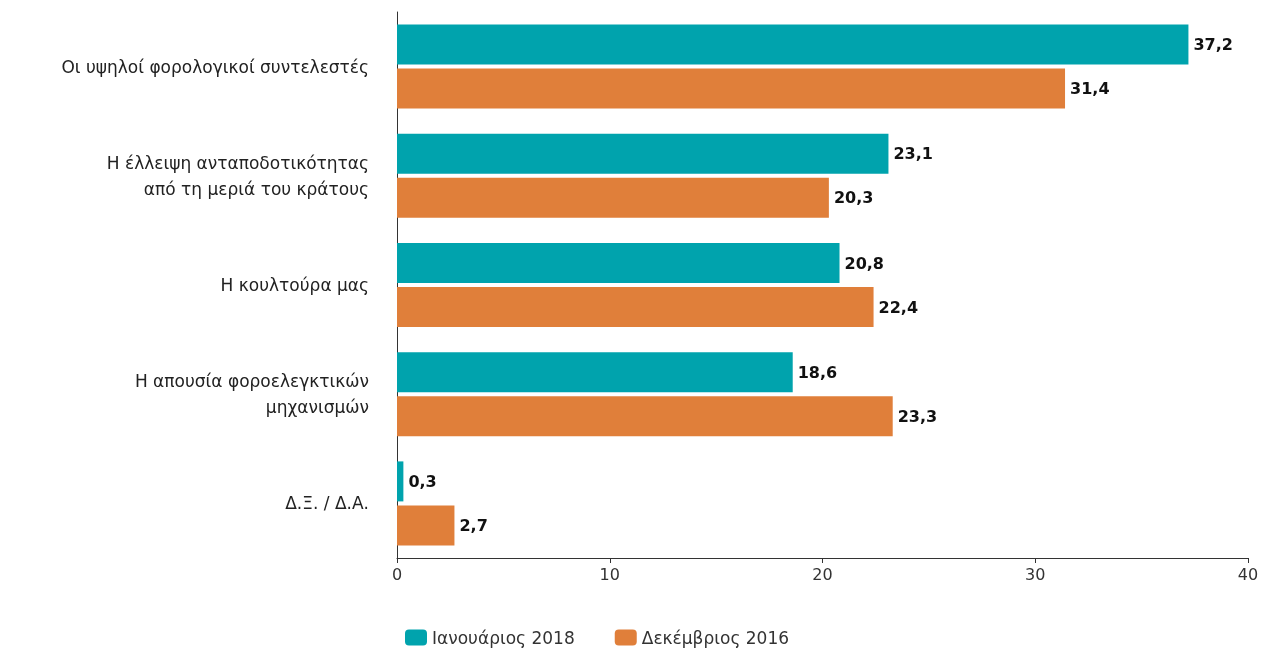  What do you see at coordinates (817, 372) in the screenshot?
I see `data-label: 18,6` at bounding box center [817, 372].